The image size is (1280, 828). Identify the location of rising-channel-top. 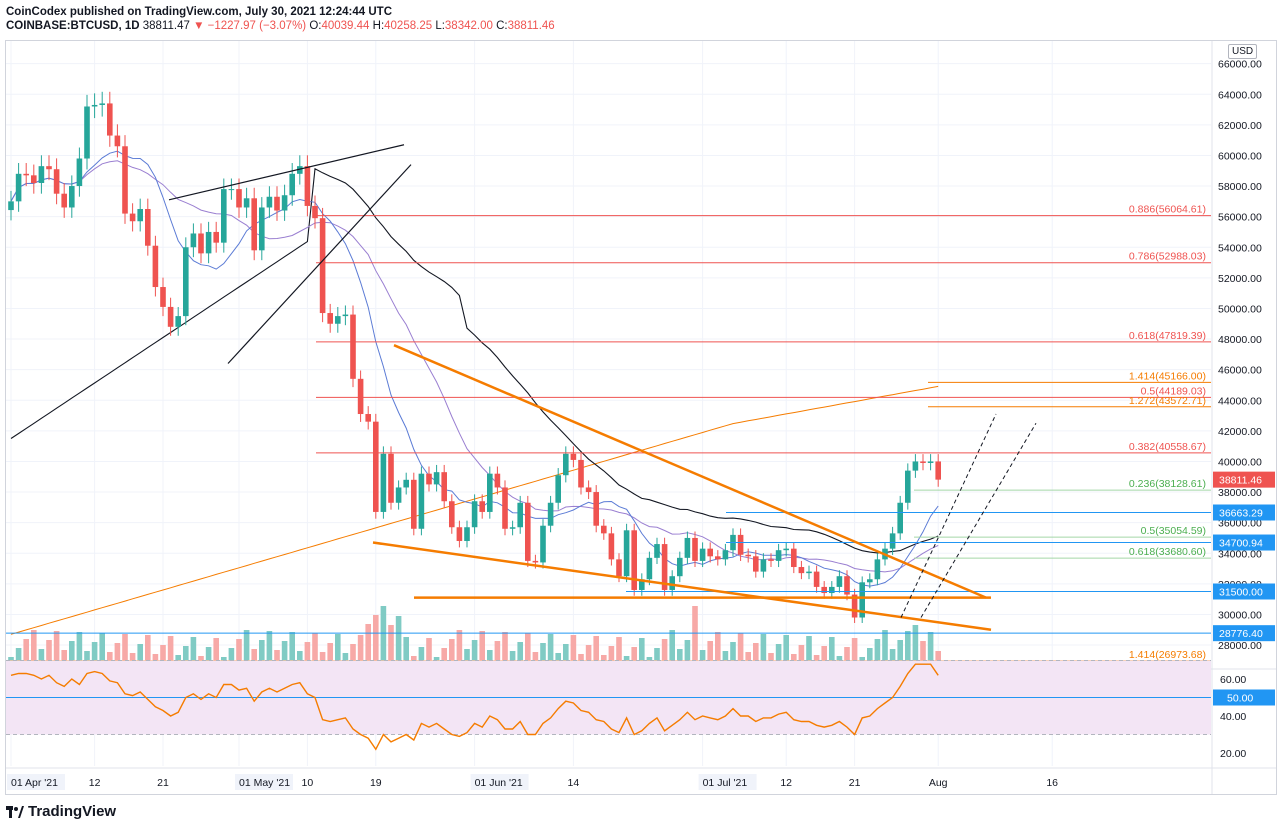
(286, 172).